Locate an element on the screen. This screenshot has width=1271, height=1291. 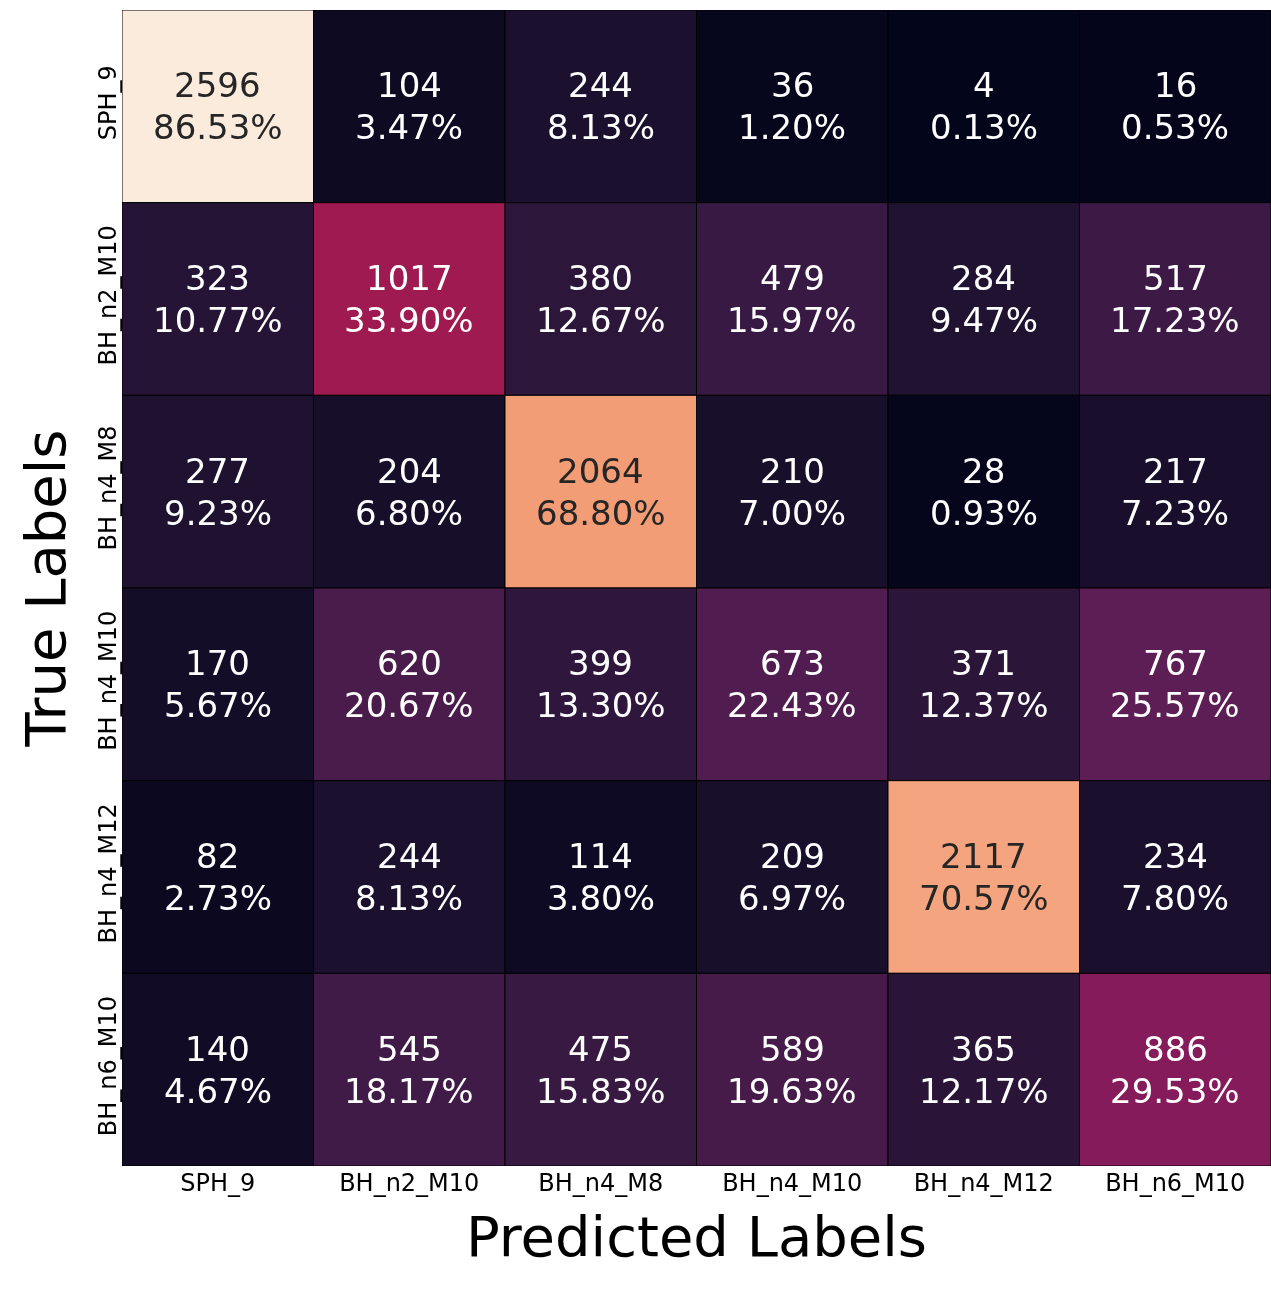
data-label: 82 is located at coordinates (218, 856).